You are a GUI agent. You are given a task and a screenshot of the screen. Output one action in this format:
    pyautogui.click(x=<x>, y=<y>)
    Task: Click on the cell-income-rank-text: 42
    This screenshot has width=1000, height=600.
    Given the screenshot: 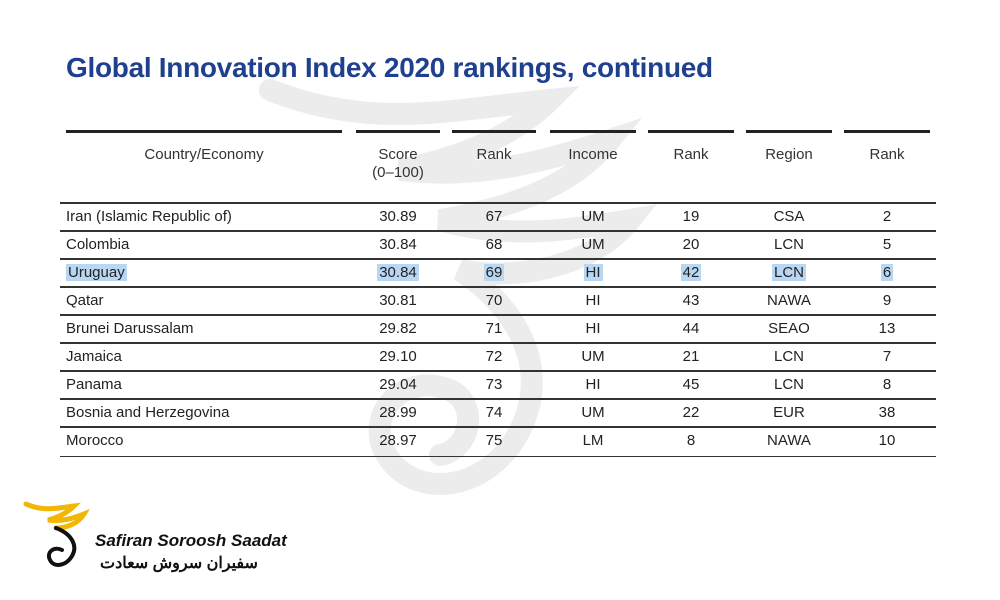 What is the action you would take?
    pyautogui.click(x=691, y=272)
    